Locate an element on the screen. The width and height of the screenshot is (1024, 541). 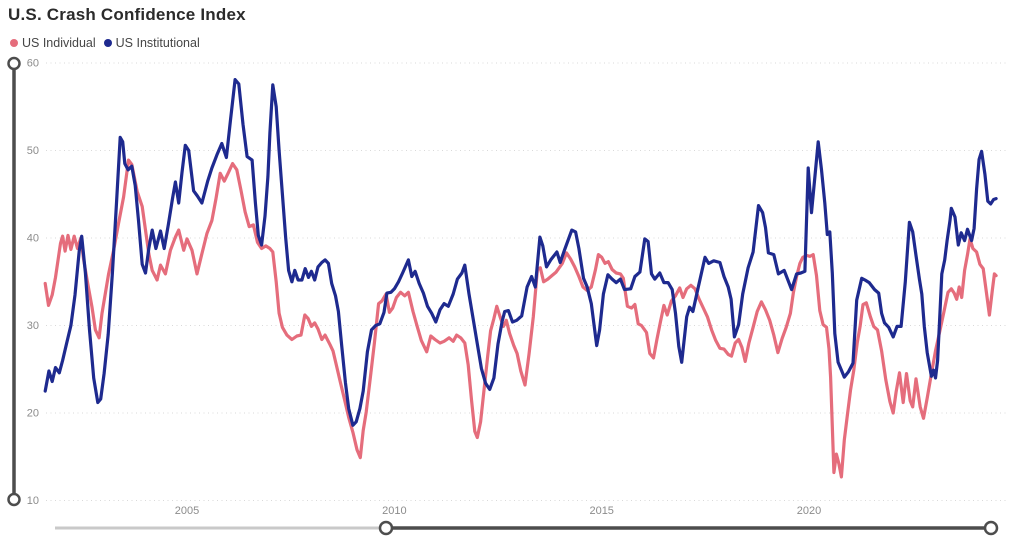
x-range-slider is located at coordinates (527, 528).